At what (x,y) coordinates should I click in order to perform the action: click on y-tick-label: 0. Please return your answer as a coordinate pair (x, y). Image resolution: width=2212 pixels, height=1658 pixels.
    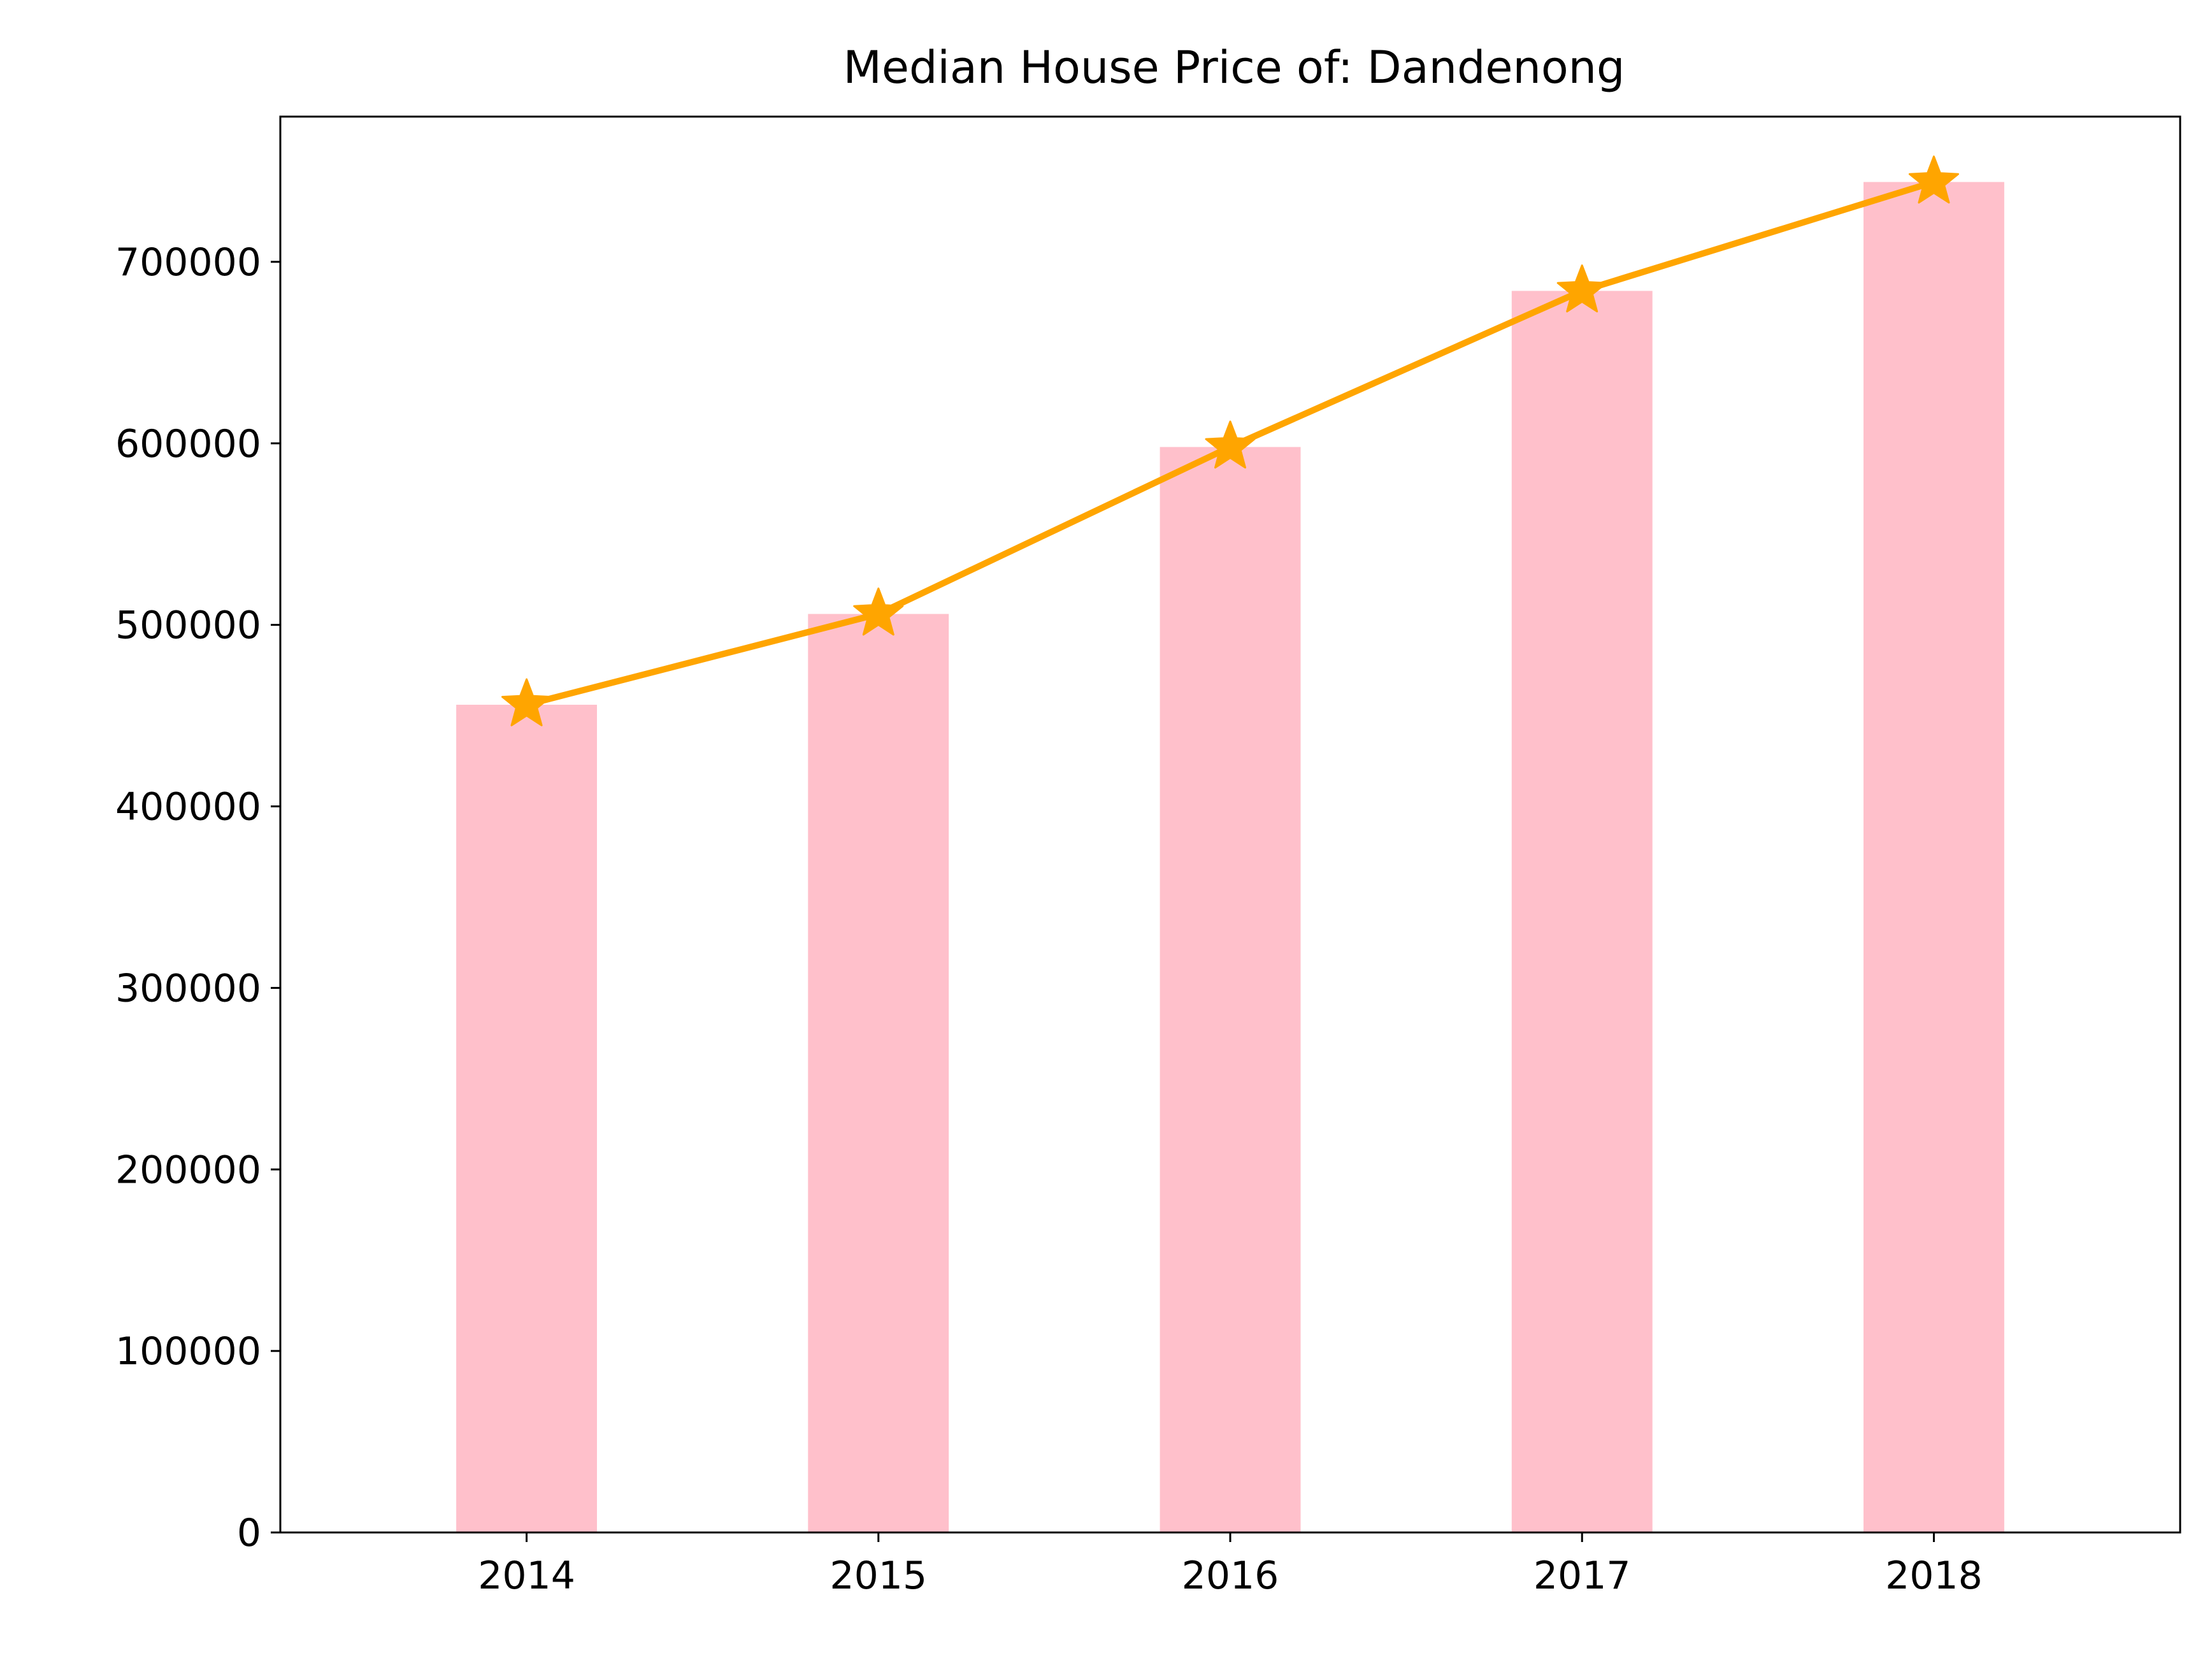
    Looking at the image, I should click on (249, 1533).